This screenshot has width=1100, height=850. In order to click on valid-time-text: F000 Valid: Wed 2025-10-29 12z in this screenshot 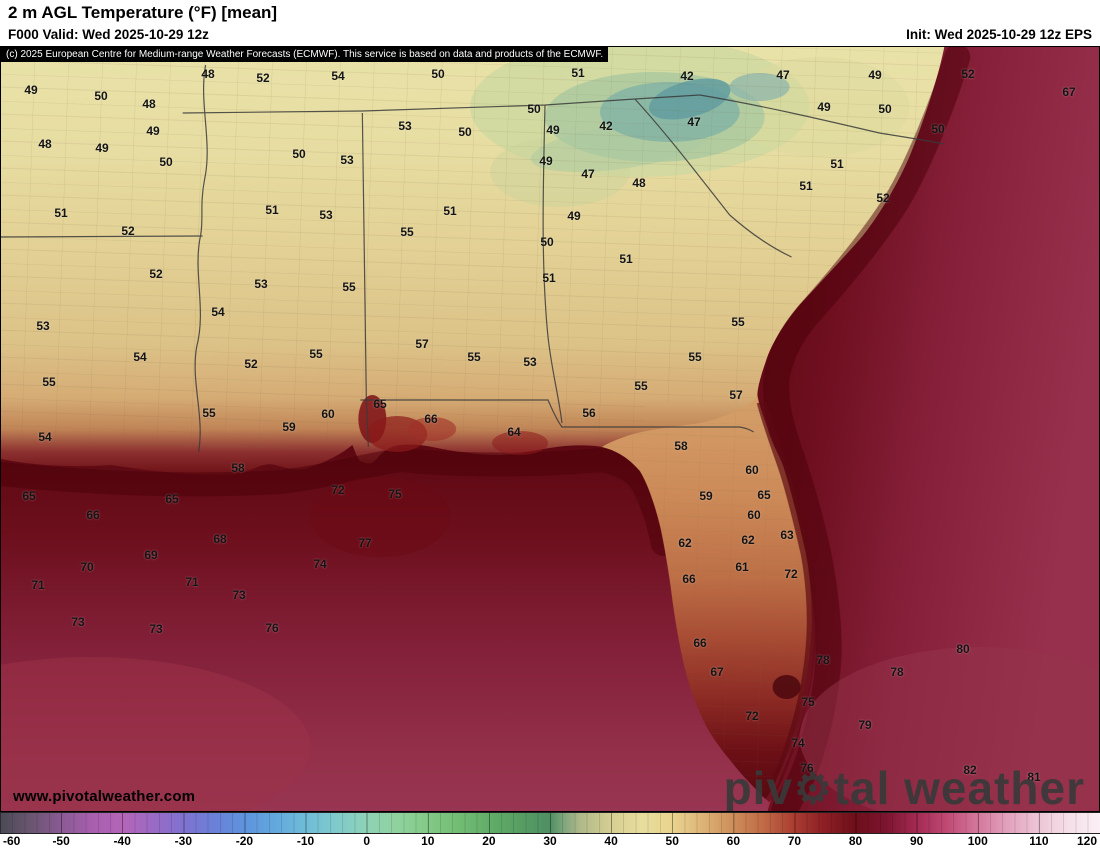, I will do `click(108, 34)`.